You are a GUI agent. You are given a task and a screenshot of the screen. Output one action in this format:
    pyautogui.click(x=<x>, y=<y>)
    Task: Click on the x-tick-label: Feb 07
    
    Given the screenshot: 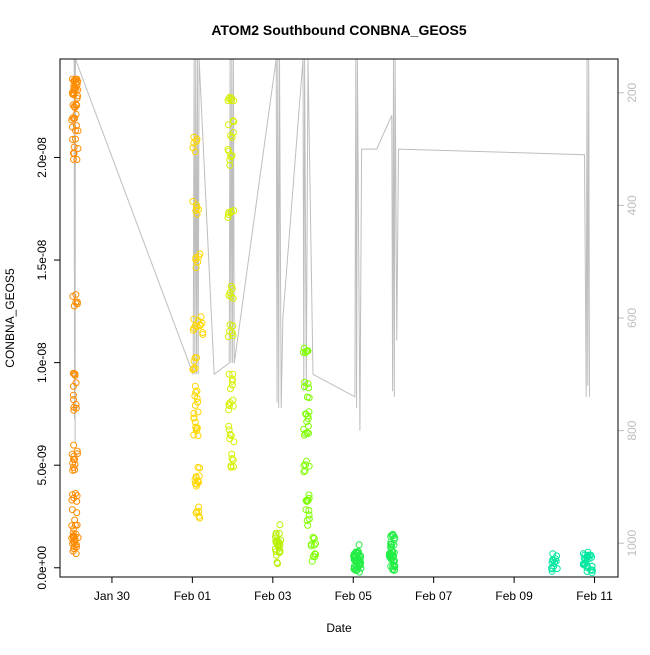 What is the action you would take?
    pyautogui.click(x=434, y=596)
    